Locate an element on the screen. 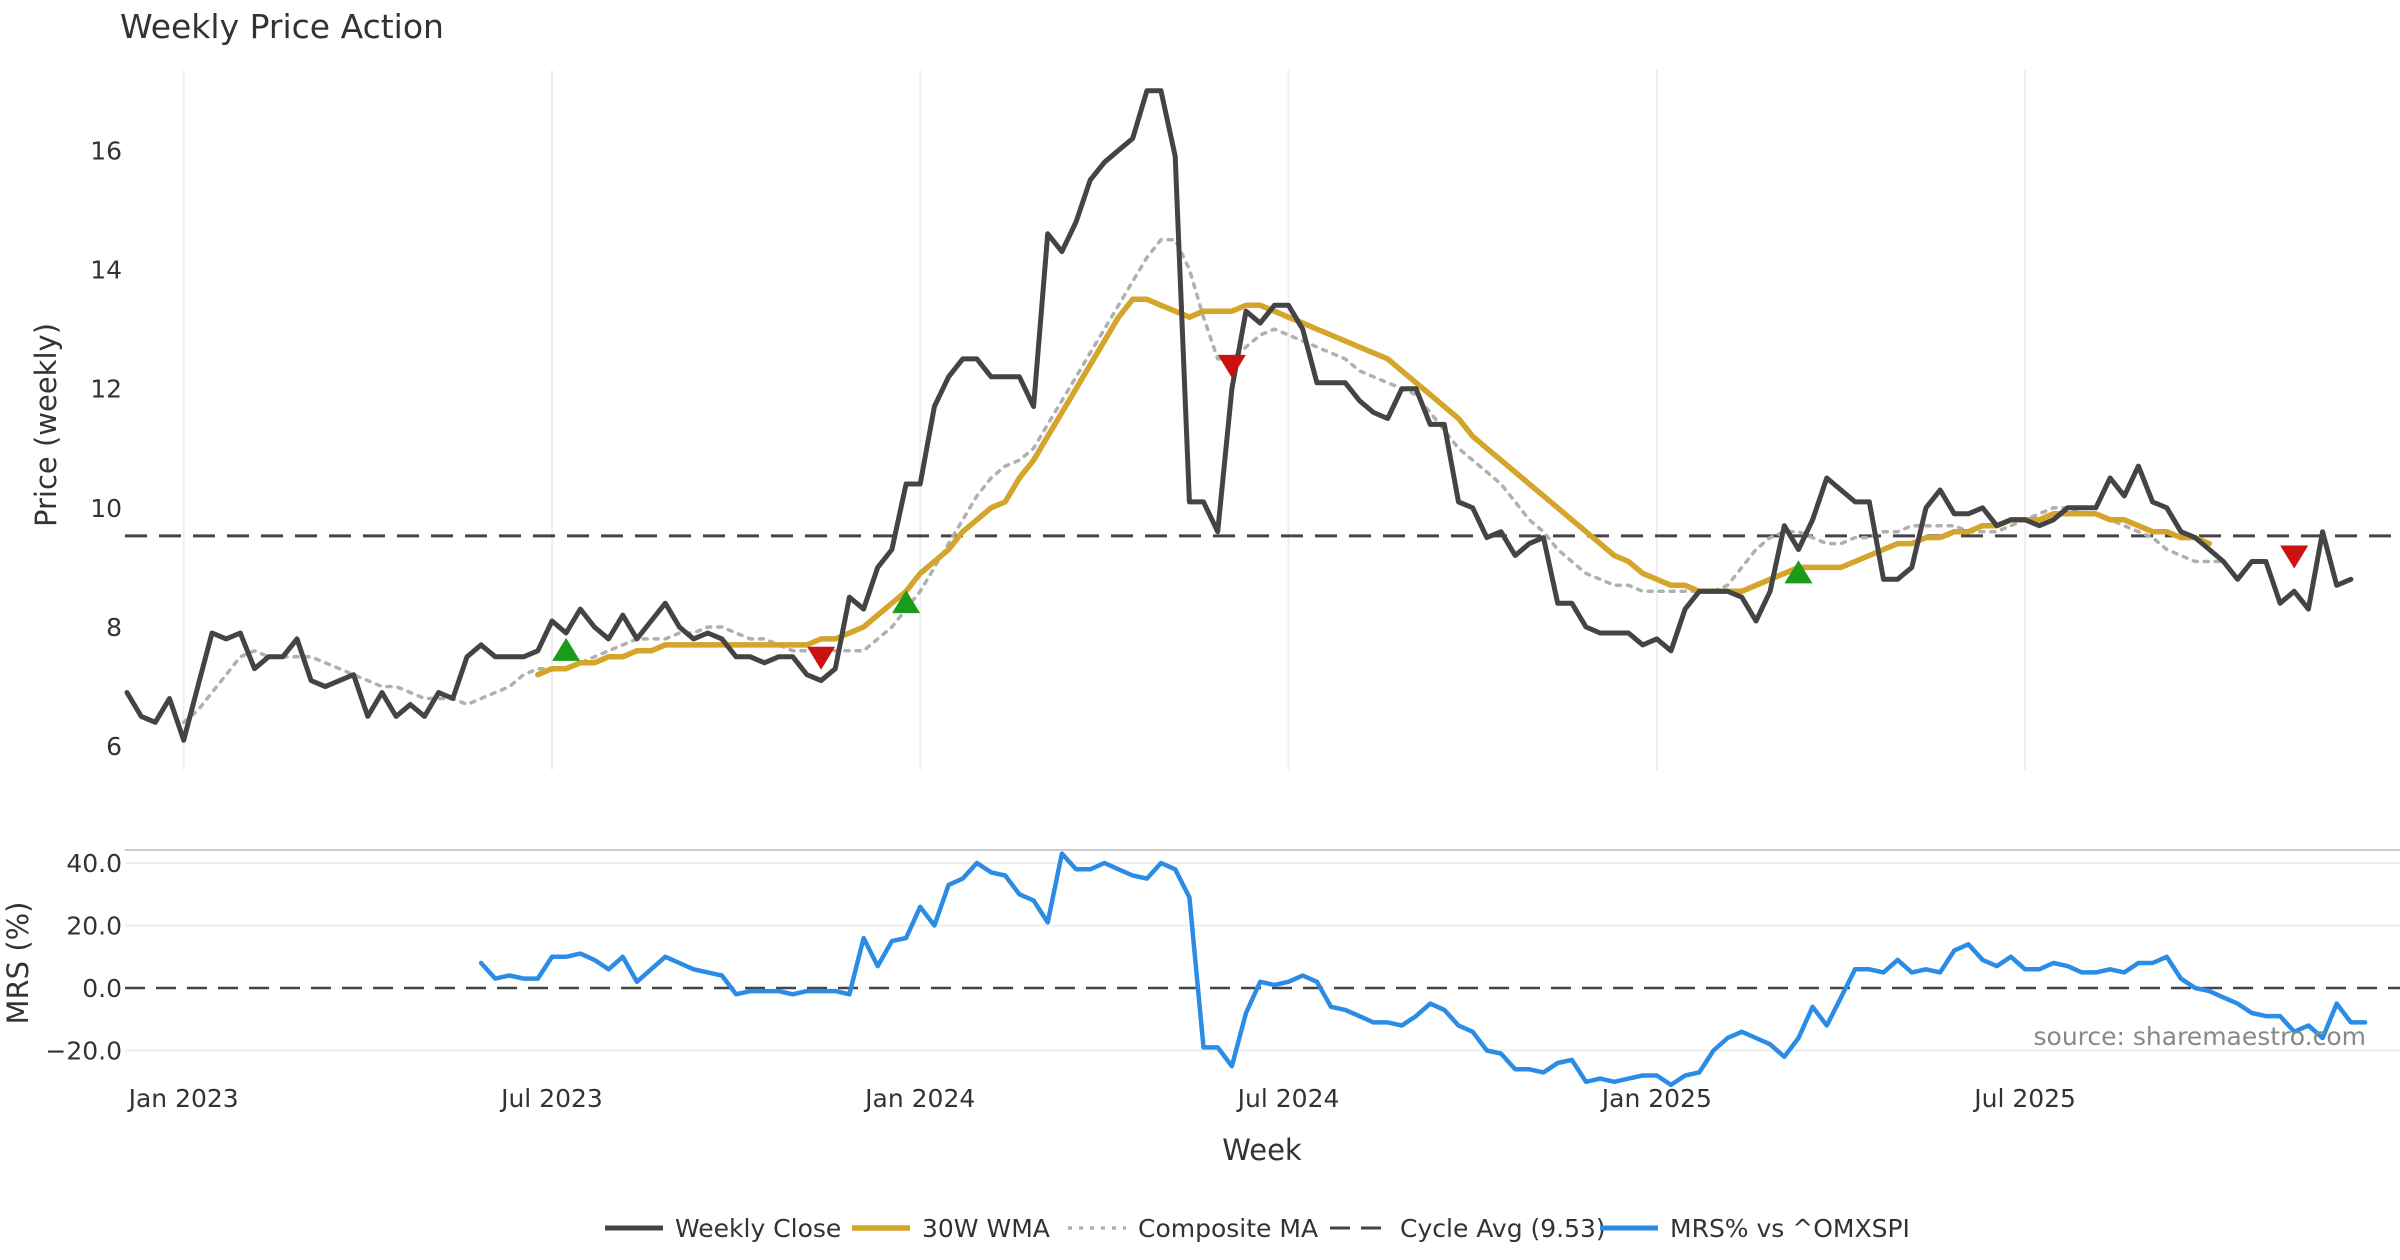 The height and width of the screenshot is (1260, 2400). mrs-vs-omxspi-line is located at coordinates (1423, 969).